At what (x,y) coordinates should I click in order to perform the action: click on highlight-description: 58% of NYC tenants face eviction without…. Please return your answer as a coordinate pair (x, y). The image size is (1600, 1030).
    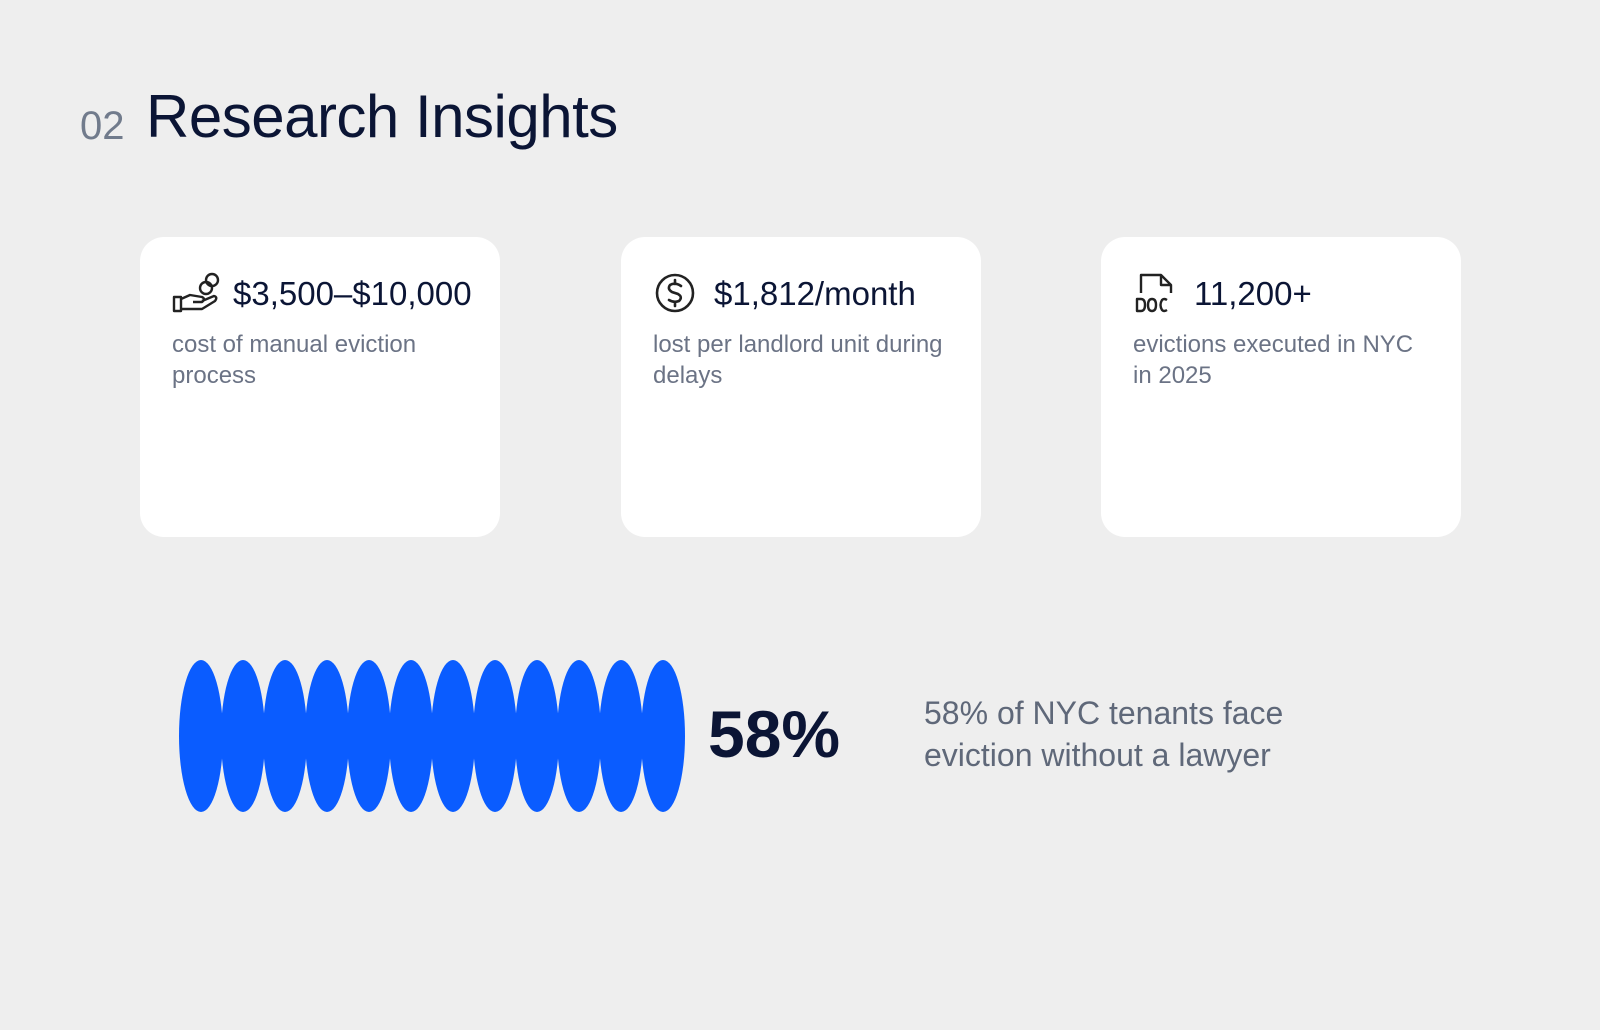
    Looking at the image, I should click on (1104, 734).